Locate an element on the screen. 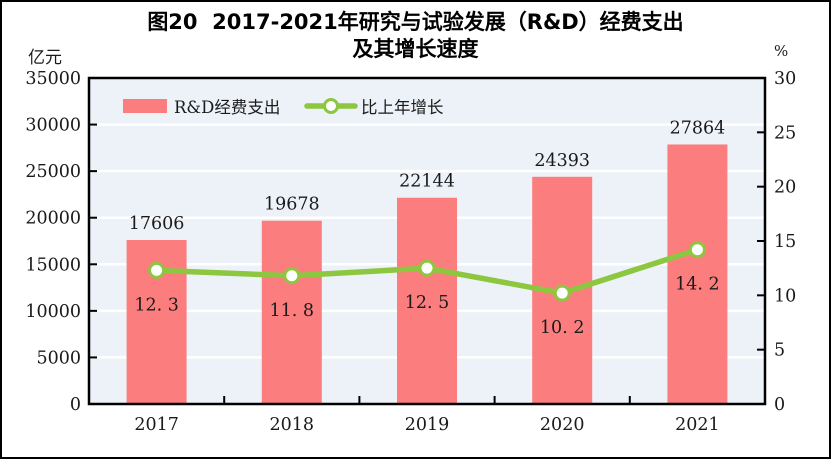 Image resolution: width=831 pixels, height=459 pixels. growth-value-label-2021: 14. 2 is located at coordinates (697, 285).